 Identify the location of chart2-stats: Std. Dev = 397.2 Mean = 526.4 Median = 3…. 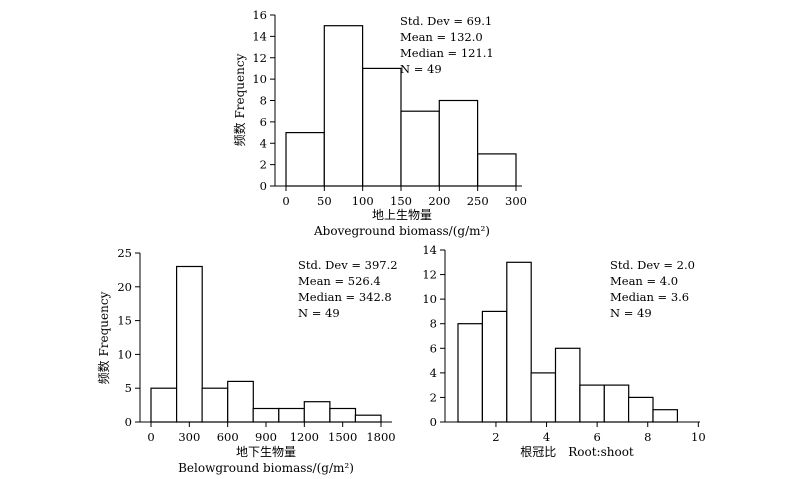
(348, 289).